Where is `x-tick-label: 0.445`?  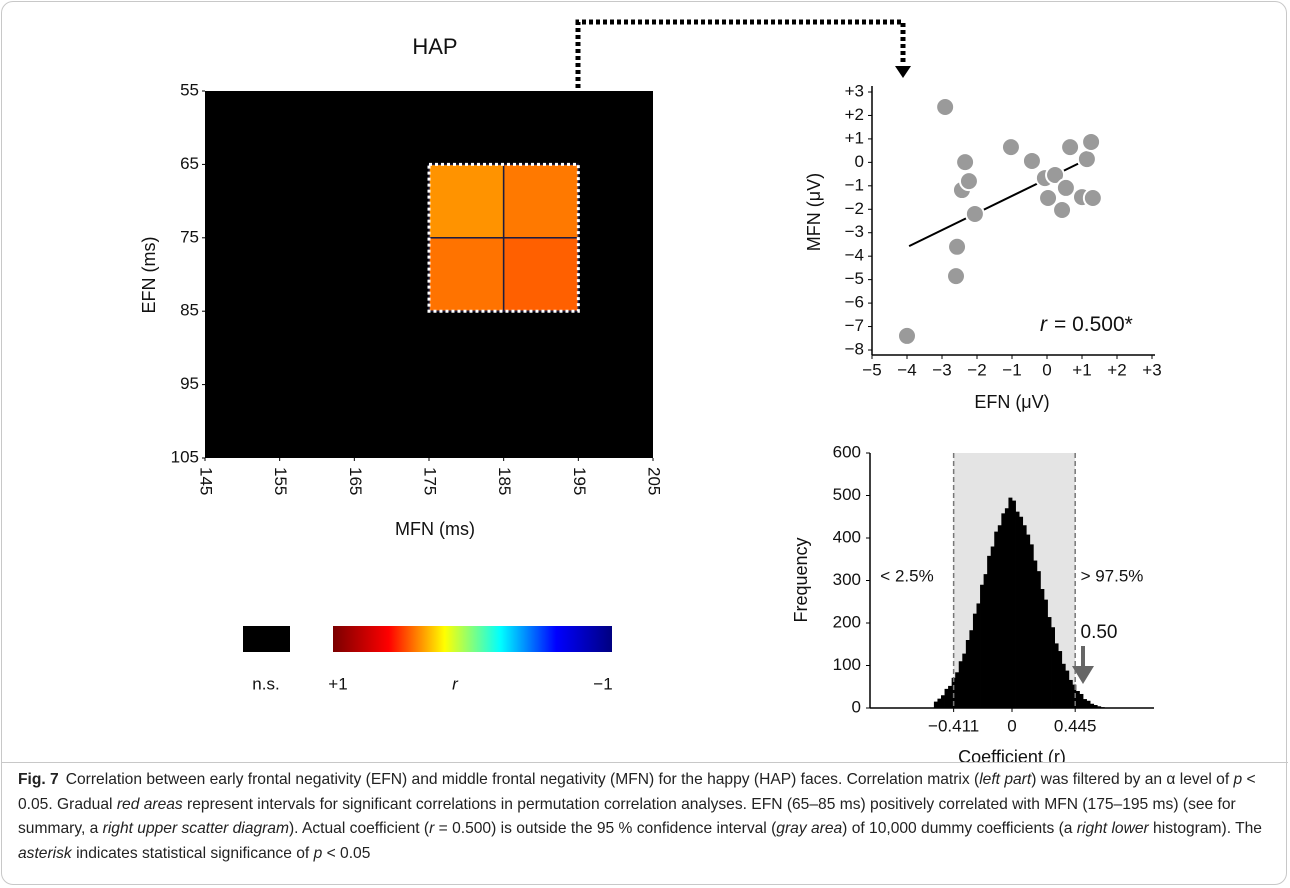
x-tick-label: 0.445 is located at coordinates (1075, 725).